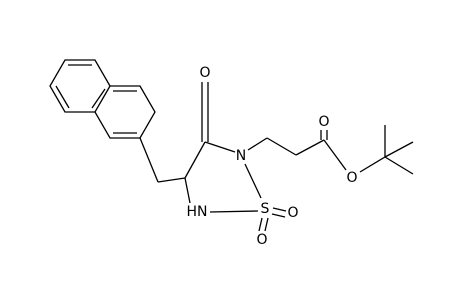 Image resolution: width=460 pixels, height=300 pixels. What do you see at coordinates (265, 209) in the screenshot?
I see `atom-label: S` at bounding box center [265, 209].